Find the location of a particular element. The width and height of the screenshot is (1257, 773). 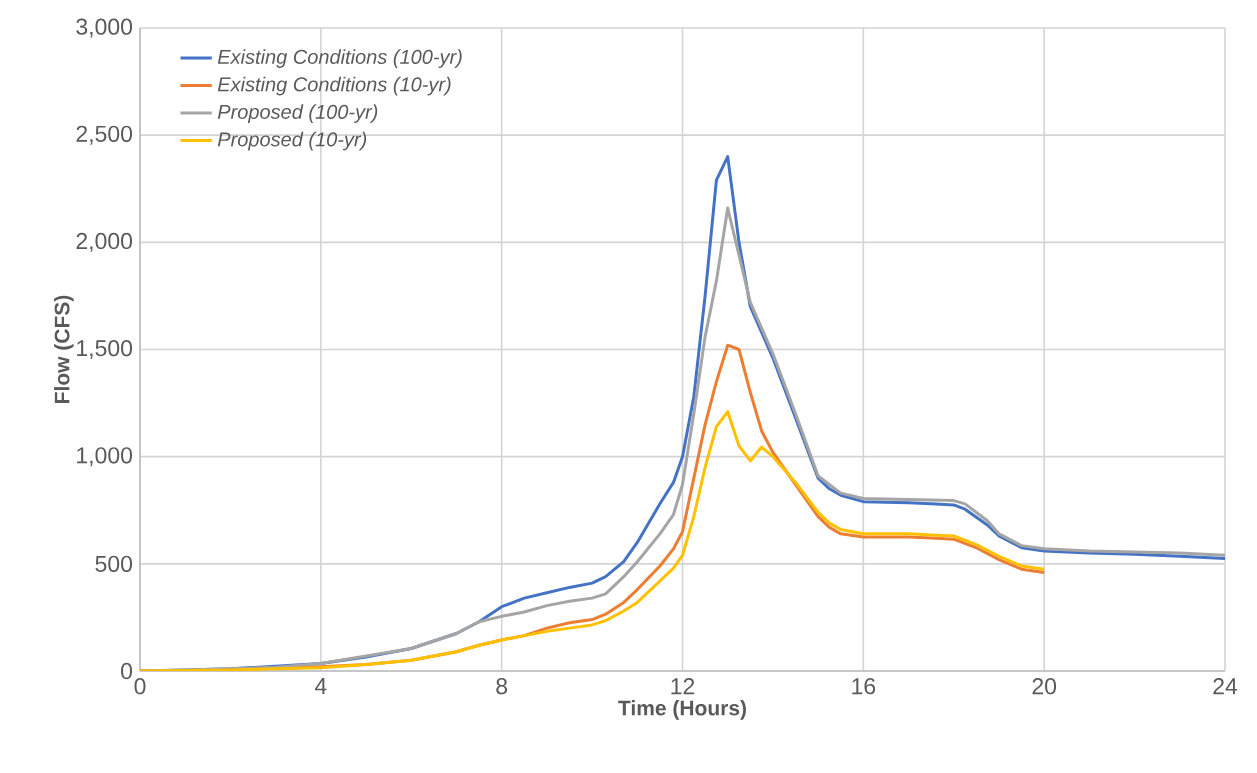

y-tick-label: 3,000 is located at coordinates (104, 28).